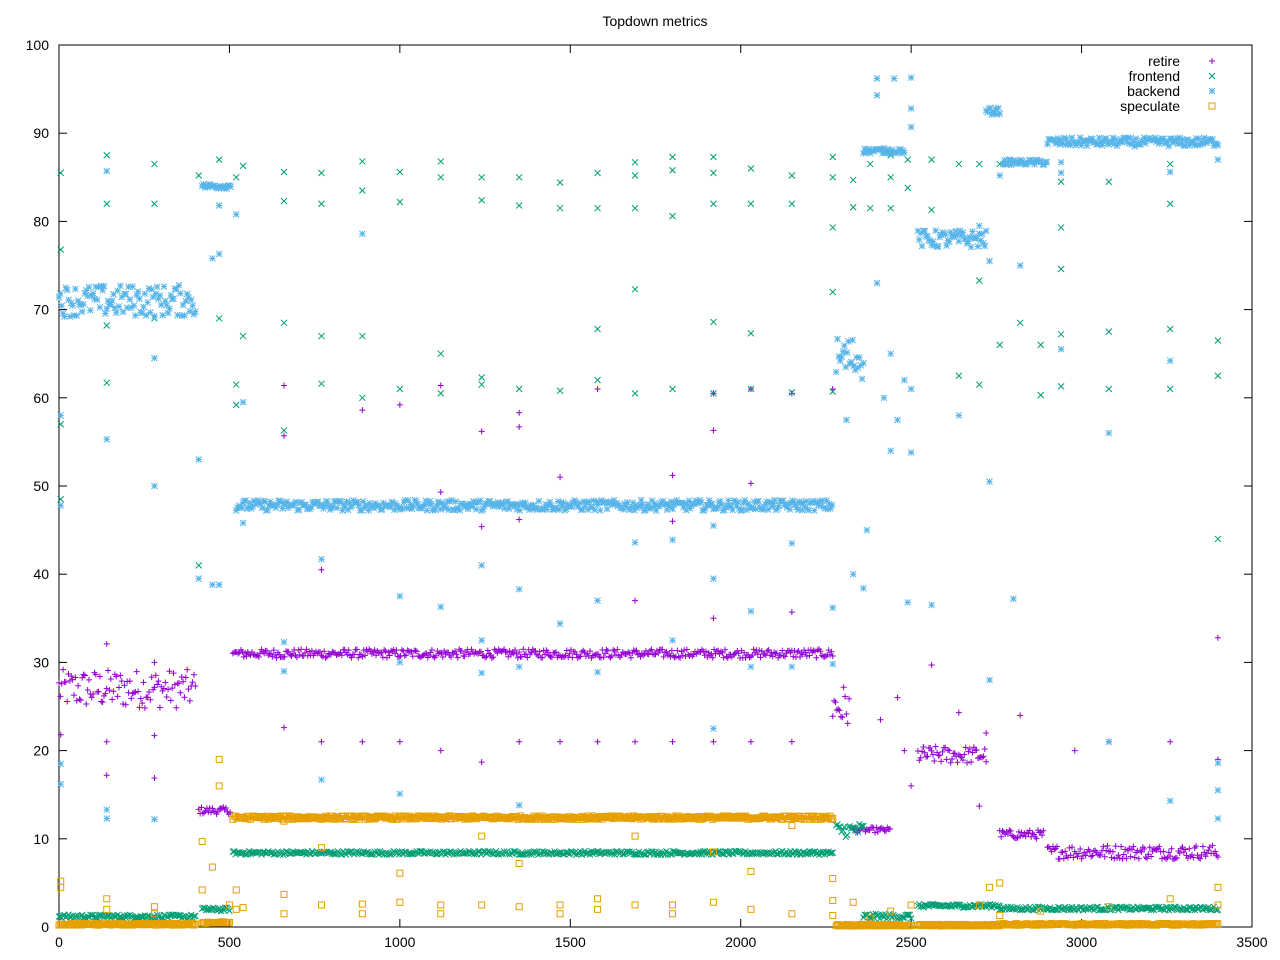 Image resolution: width=1280 pixels, height=960 pixels. What do you see at coordinates (41, 398) in the screenshot?
I see `y-tick-label: 60` at bounding box center [41, 398].